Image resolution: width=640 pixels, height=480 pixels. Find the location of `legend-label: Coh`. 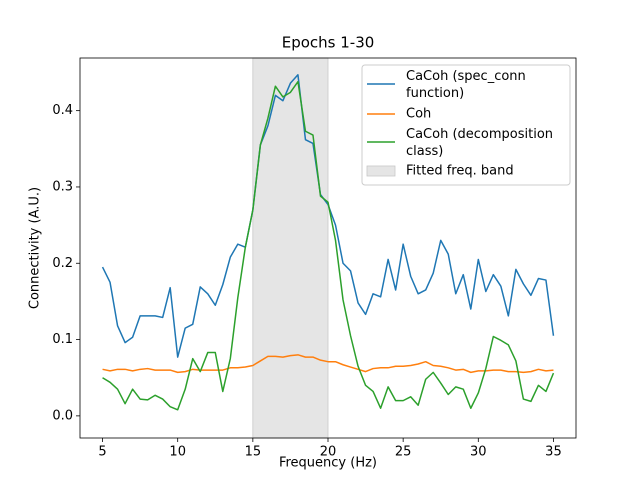

legend-label: Coh is located at coordinates (418, 114).